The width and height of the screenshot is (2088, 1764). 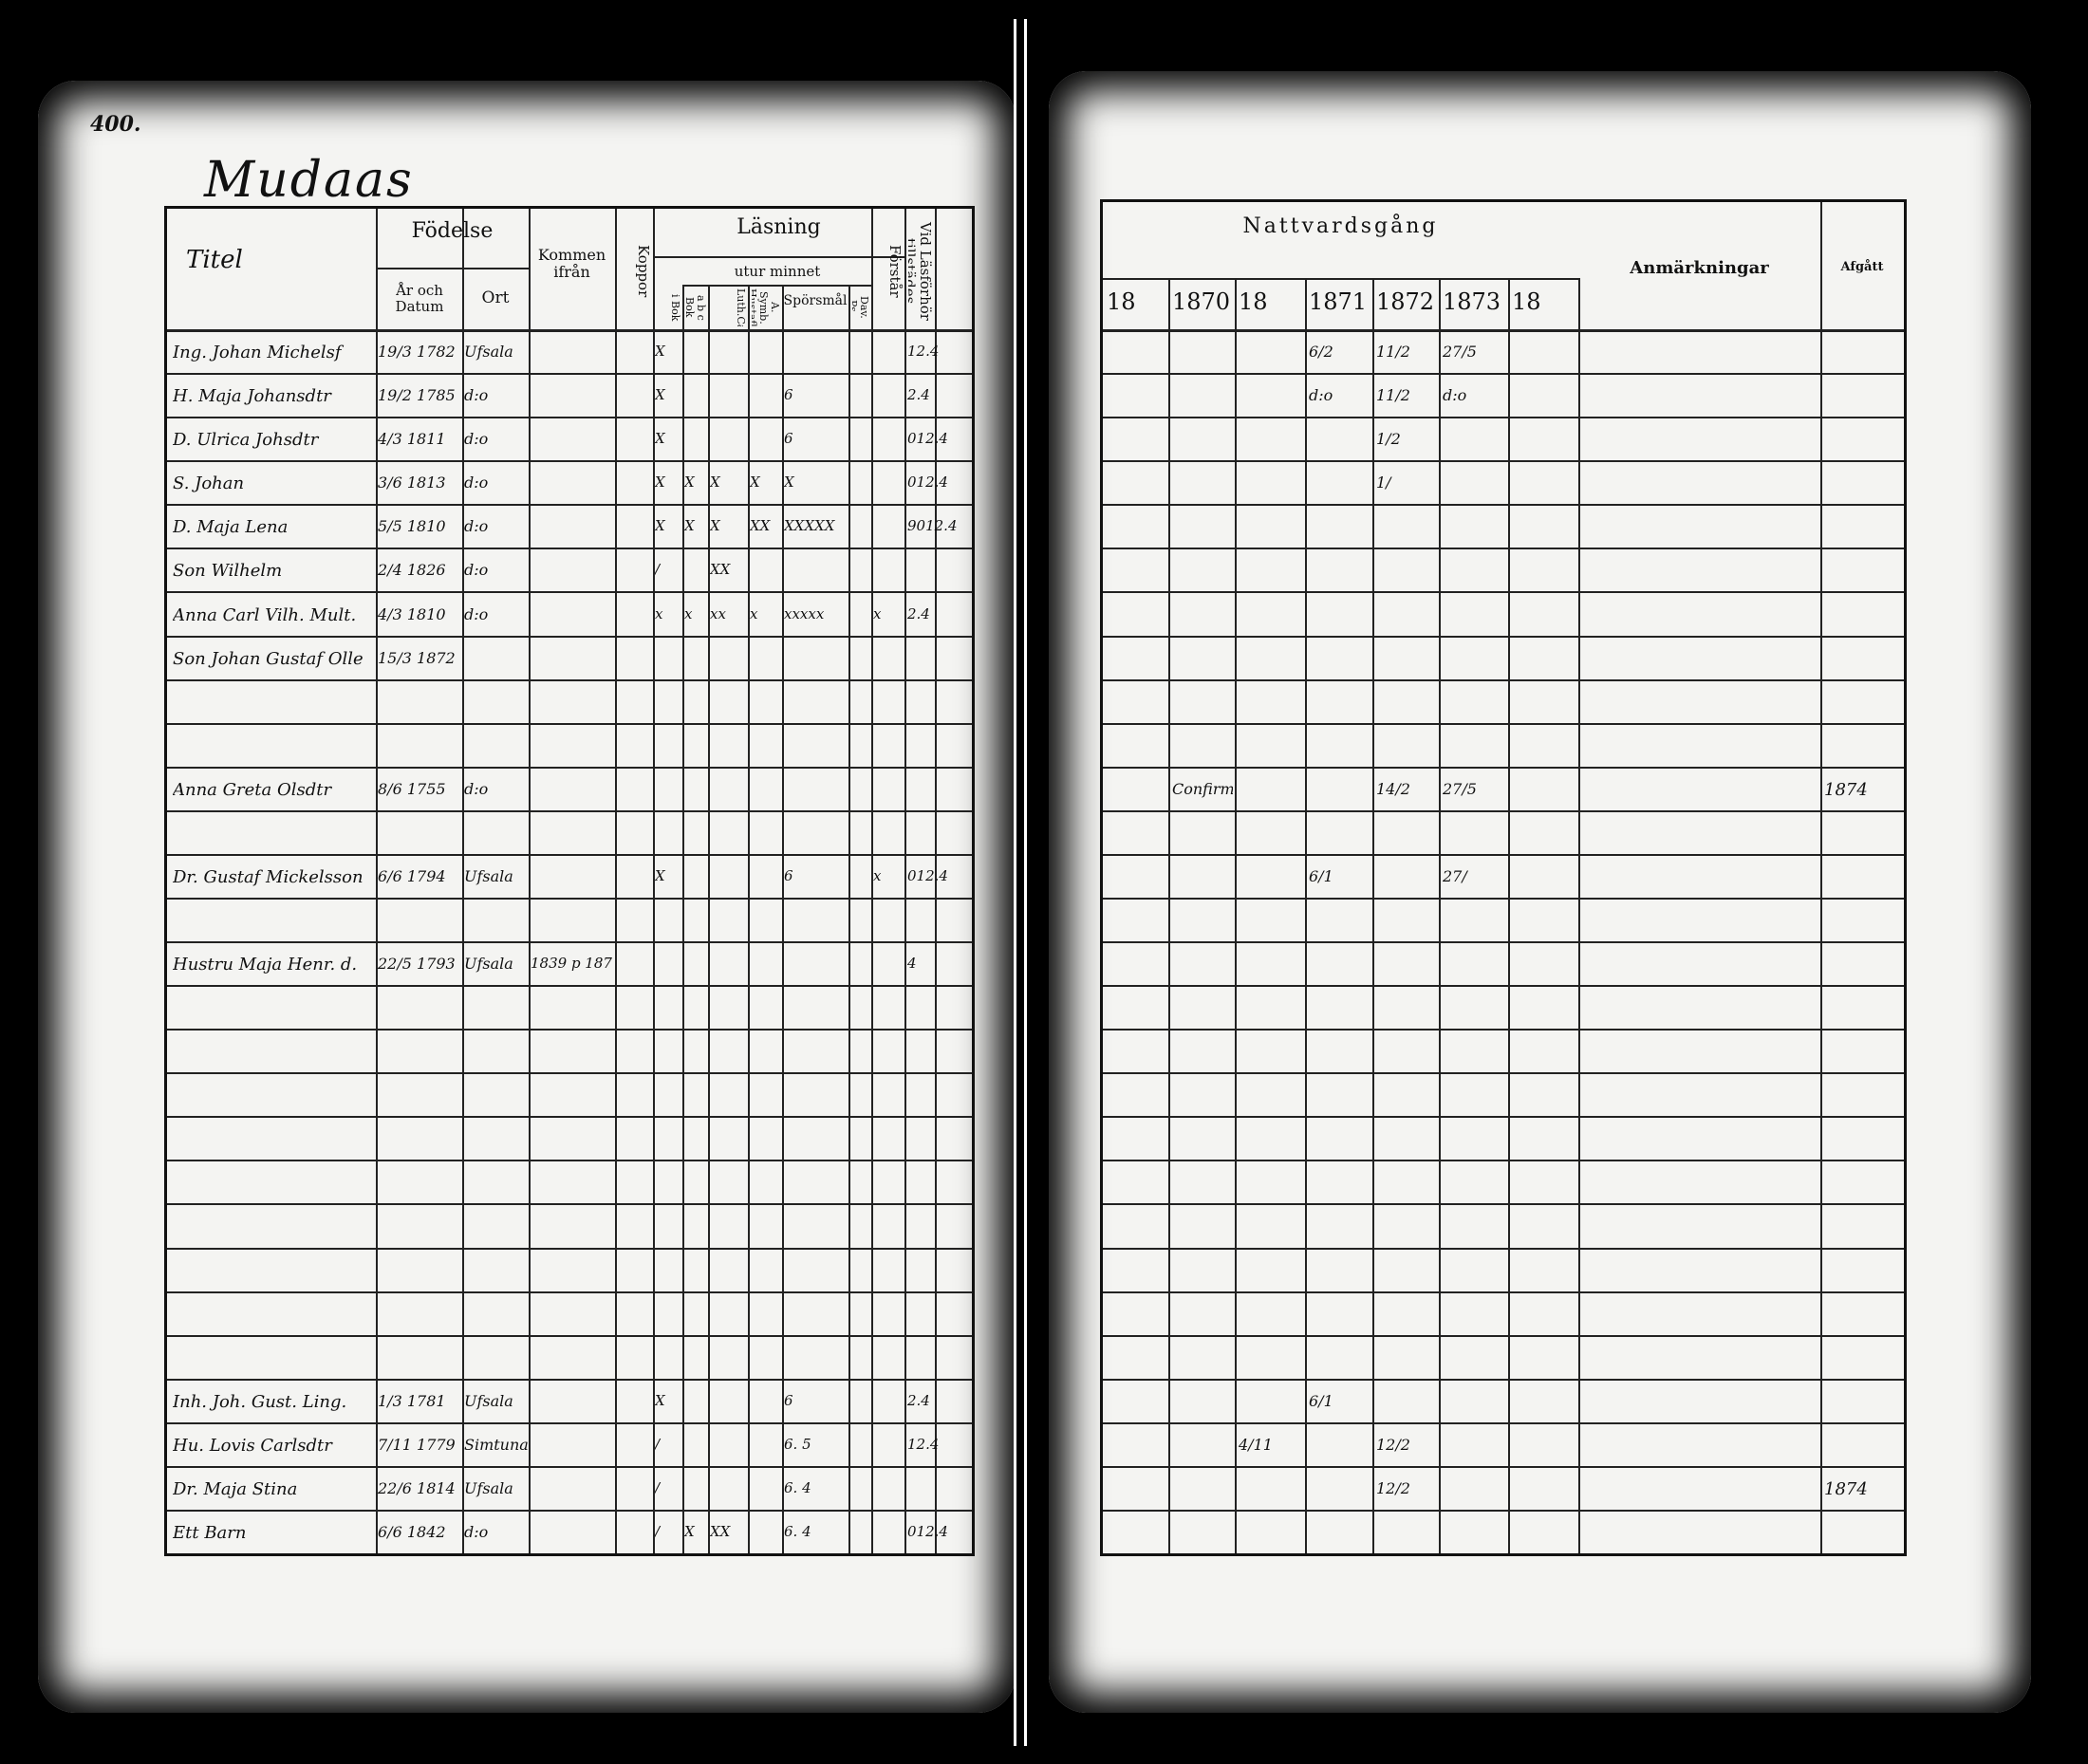 I want to click on utur-minnet-header: utur minnet, so click(x=778, y=271).